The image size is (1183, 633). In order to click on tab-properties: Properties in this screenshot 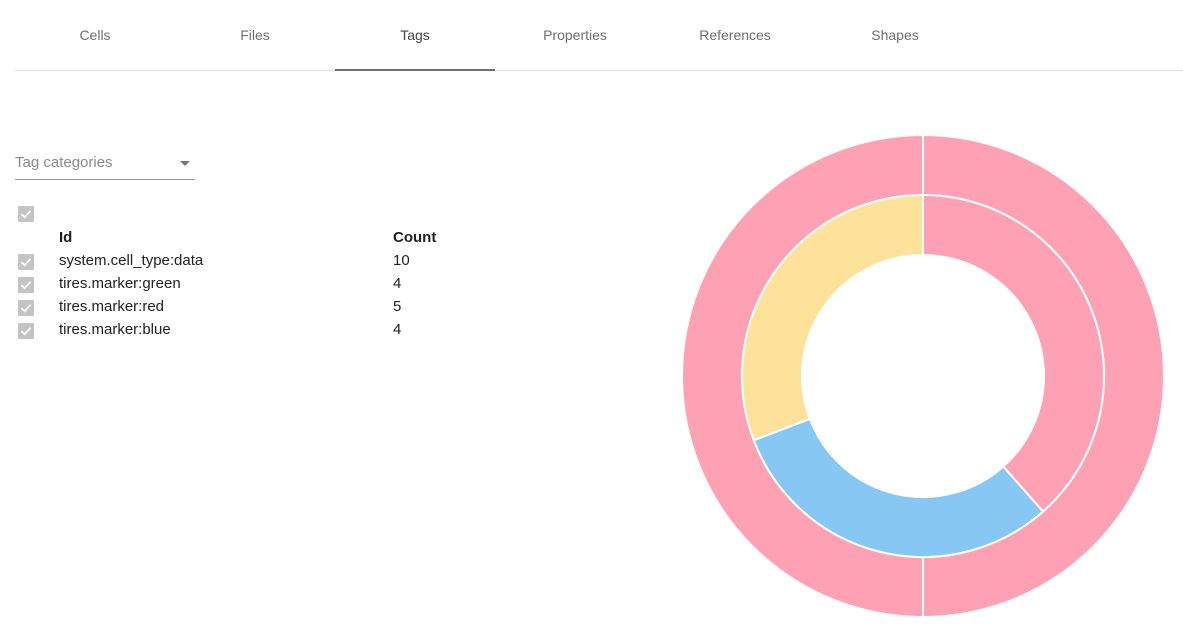, I will do `click(575, 35)`.